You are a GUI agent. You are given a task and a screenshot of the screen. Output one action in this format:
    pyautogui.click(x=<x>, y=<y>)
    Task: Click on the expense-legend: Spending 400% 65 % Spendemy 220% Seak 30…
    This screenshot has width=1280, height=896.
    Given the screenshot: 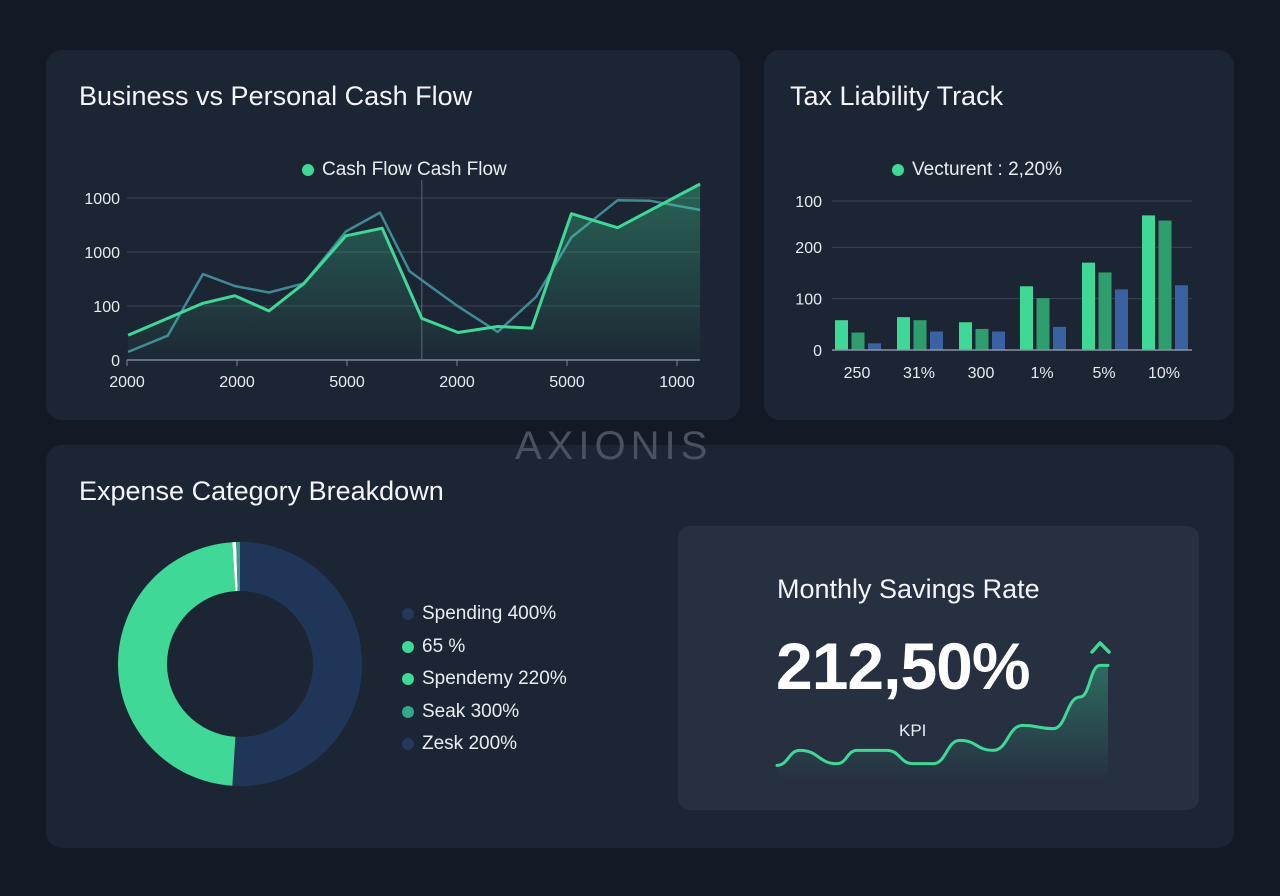 What is the action you would take?
    pyautogui.click(x=484, y=679)
    